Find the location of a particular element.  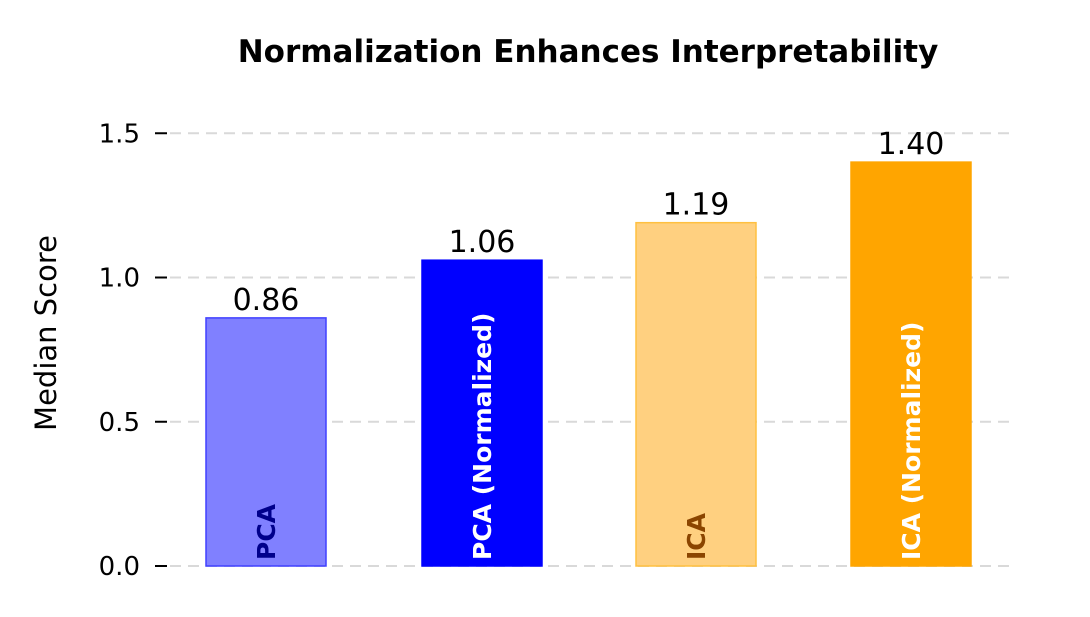

chart-title: Normalization Enhances Interpretability is located at coordinates (588, 52).